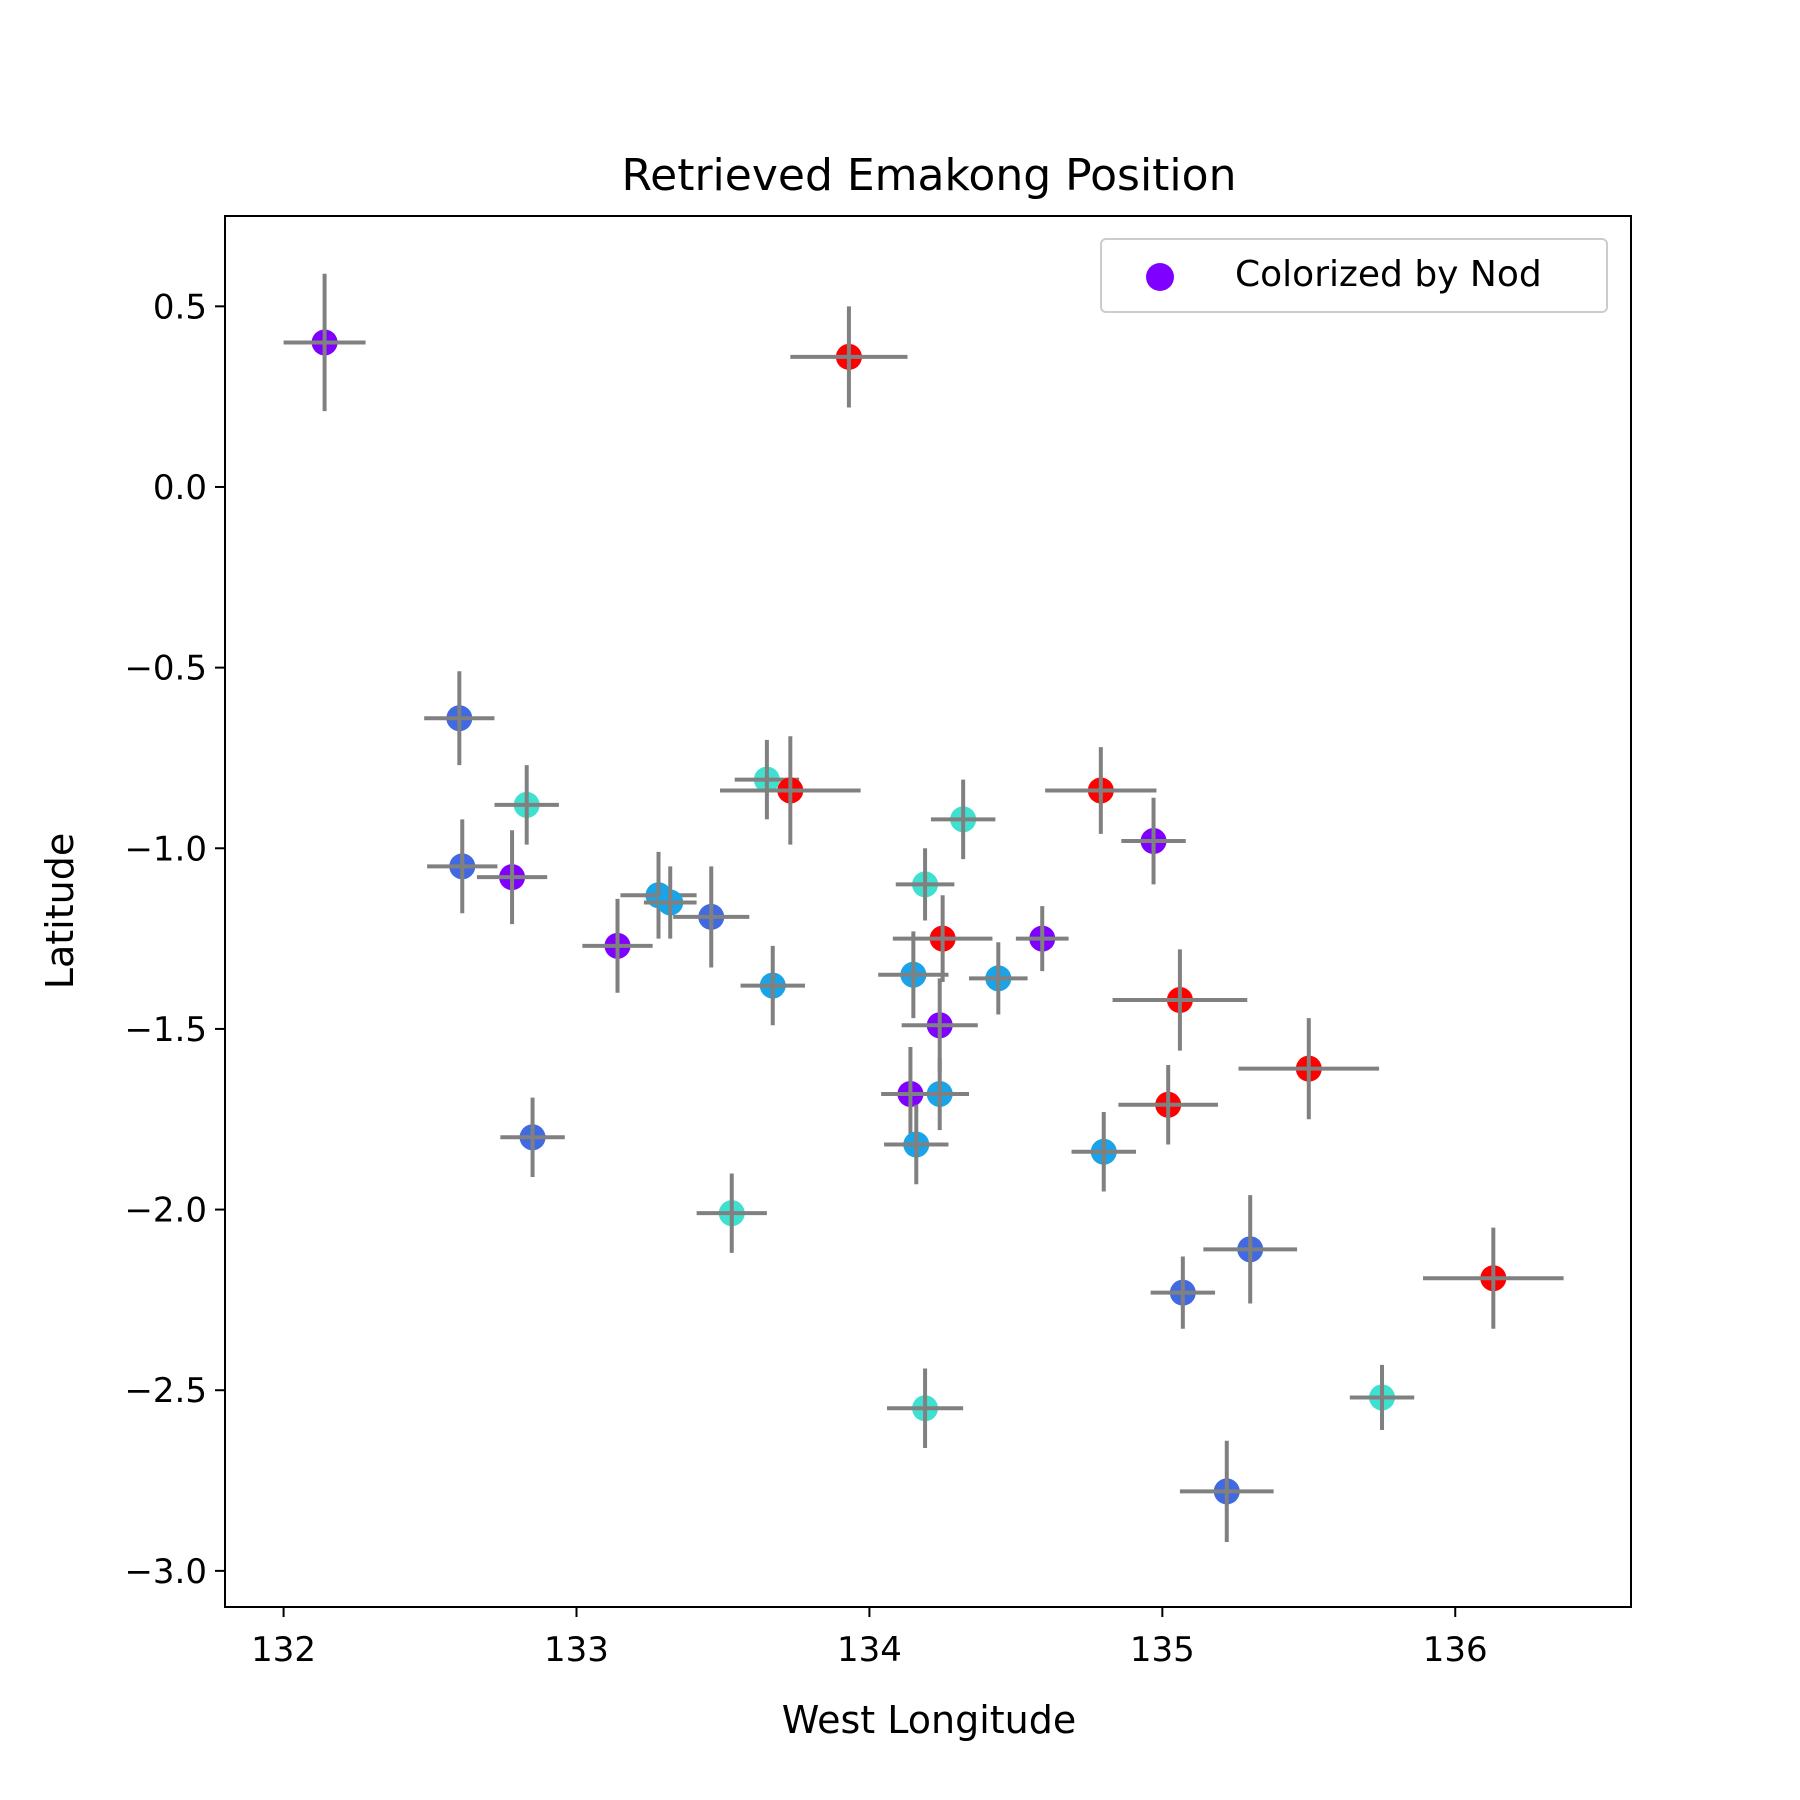 Image resolution: width=1800 pixels, height=1800 pixels. I want to click on y-tick-label-0: 0.5, so click(180, 307).